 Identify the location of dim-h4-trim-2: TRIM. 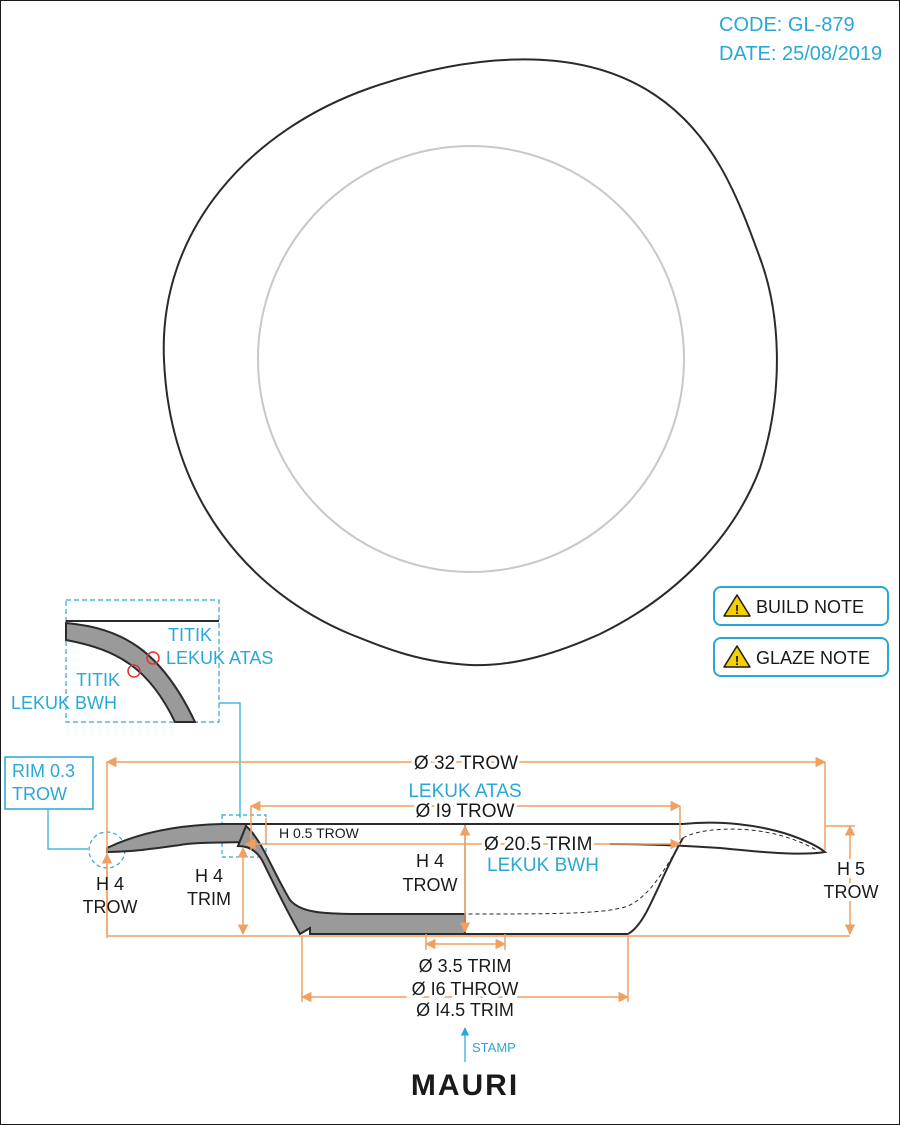
(209, 899).